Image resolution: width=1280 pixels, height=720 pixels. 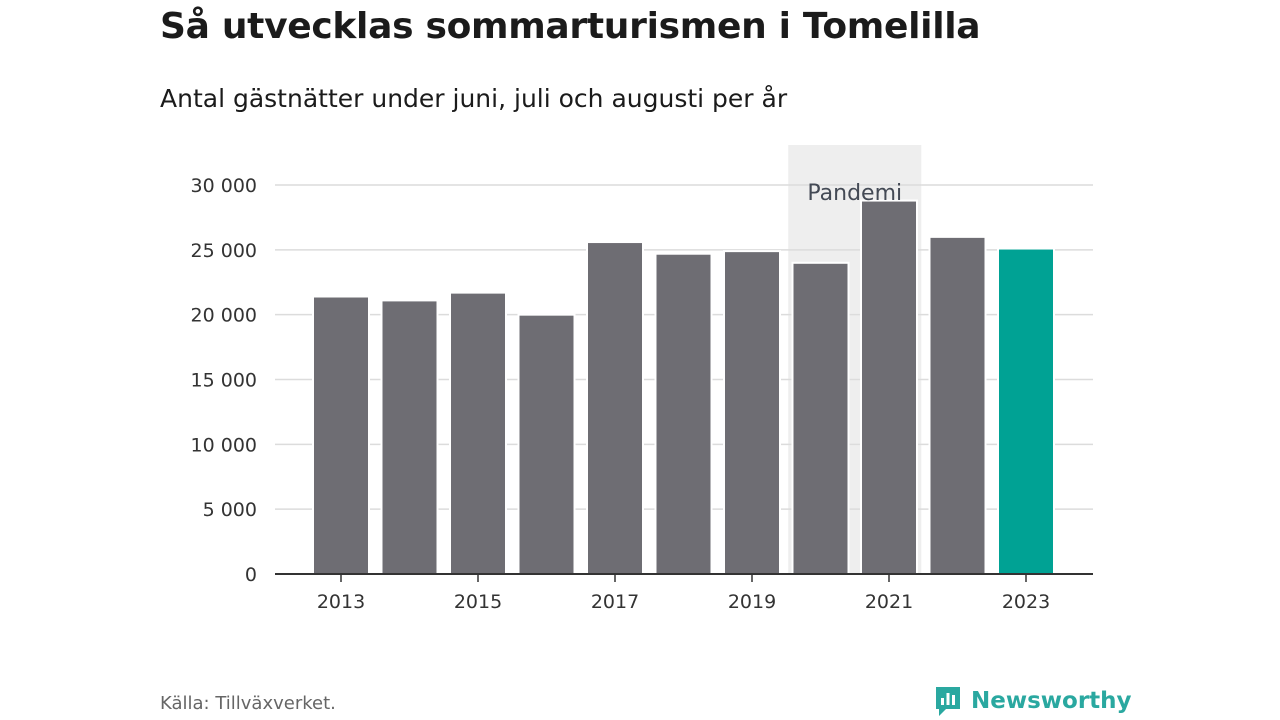 What do you see at coordinates (889, 602) in the screenshot?
I see `x-tick-label: 2021` at bounding box center [889, 602].